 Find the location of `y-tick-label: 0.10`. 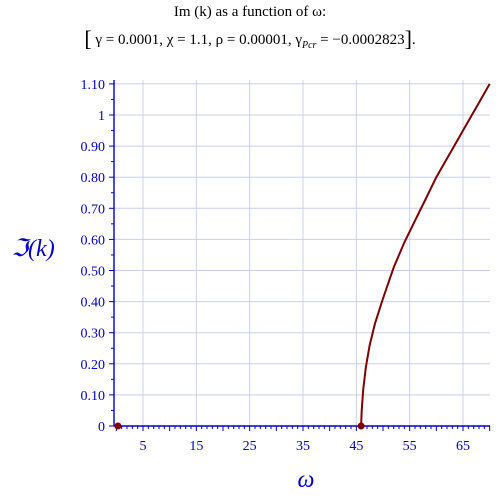

y-tick-label: 0.10 is located at coordinates (93, 396).